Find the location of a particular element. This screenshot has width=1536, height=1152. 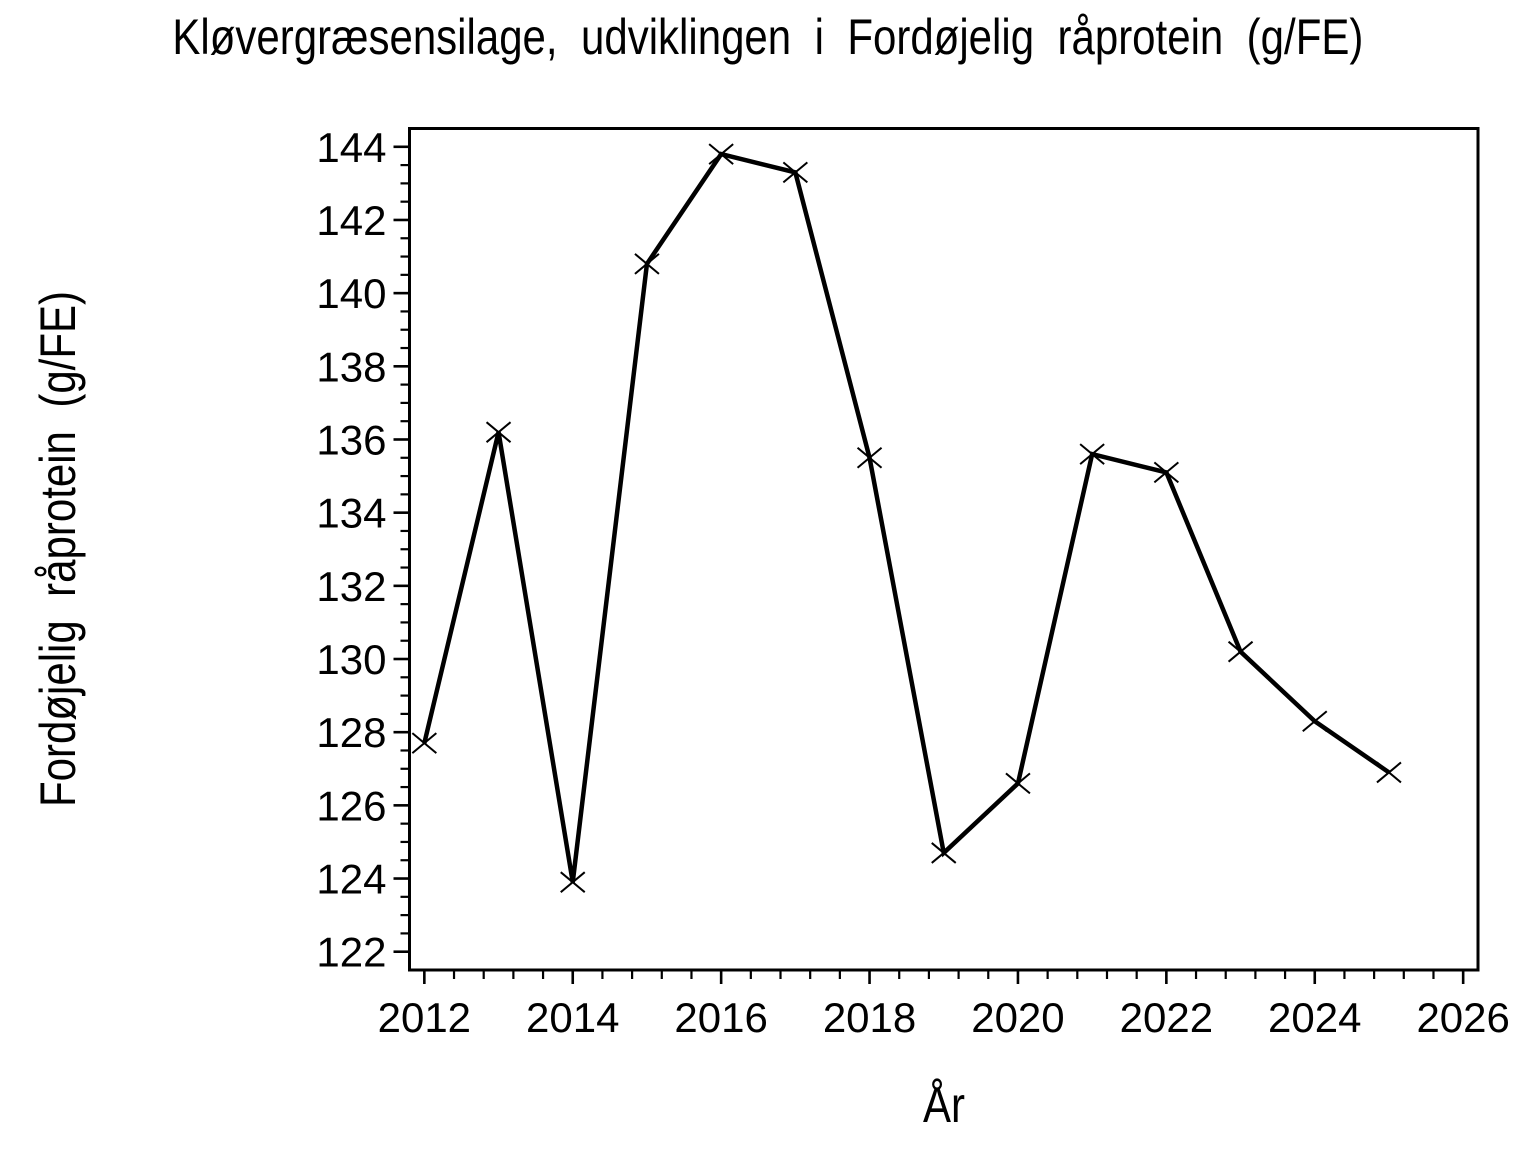

x-tick-label: 2022 is located at coordinates (1166, 1017).